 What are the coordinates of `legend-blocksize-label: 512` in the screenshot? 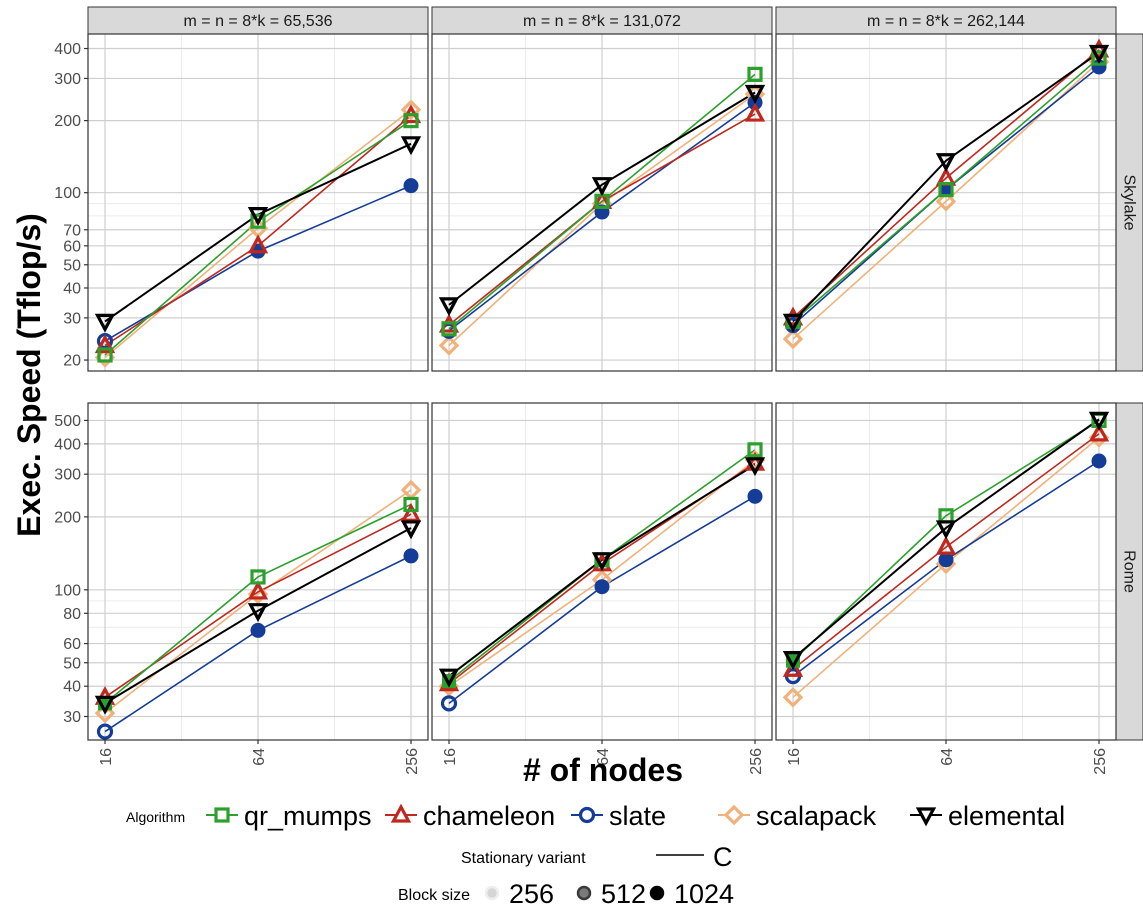 It's located at (623, 894).